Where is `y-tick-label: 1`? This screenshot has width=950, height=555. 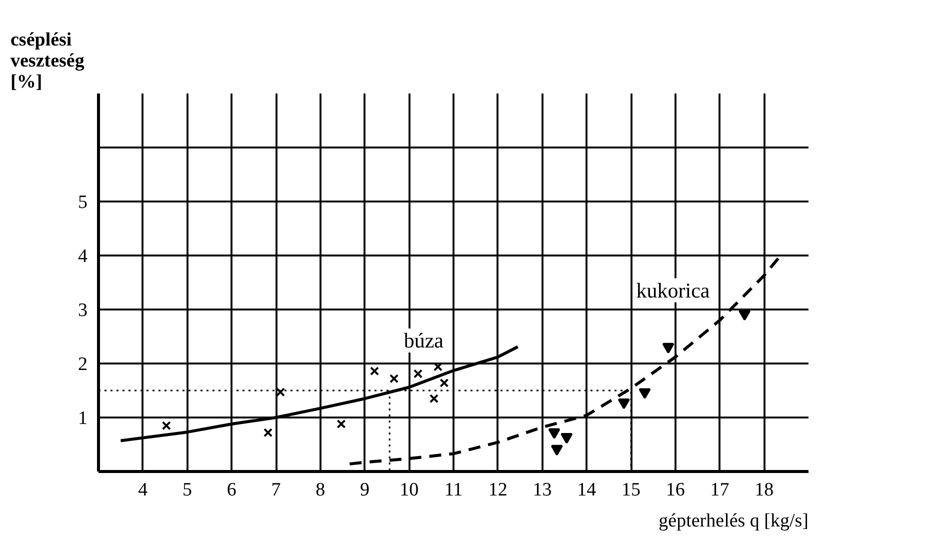
y-tick-label: 1 is located at coordinates (83, 418).